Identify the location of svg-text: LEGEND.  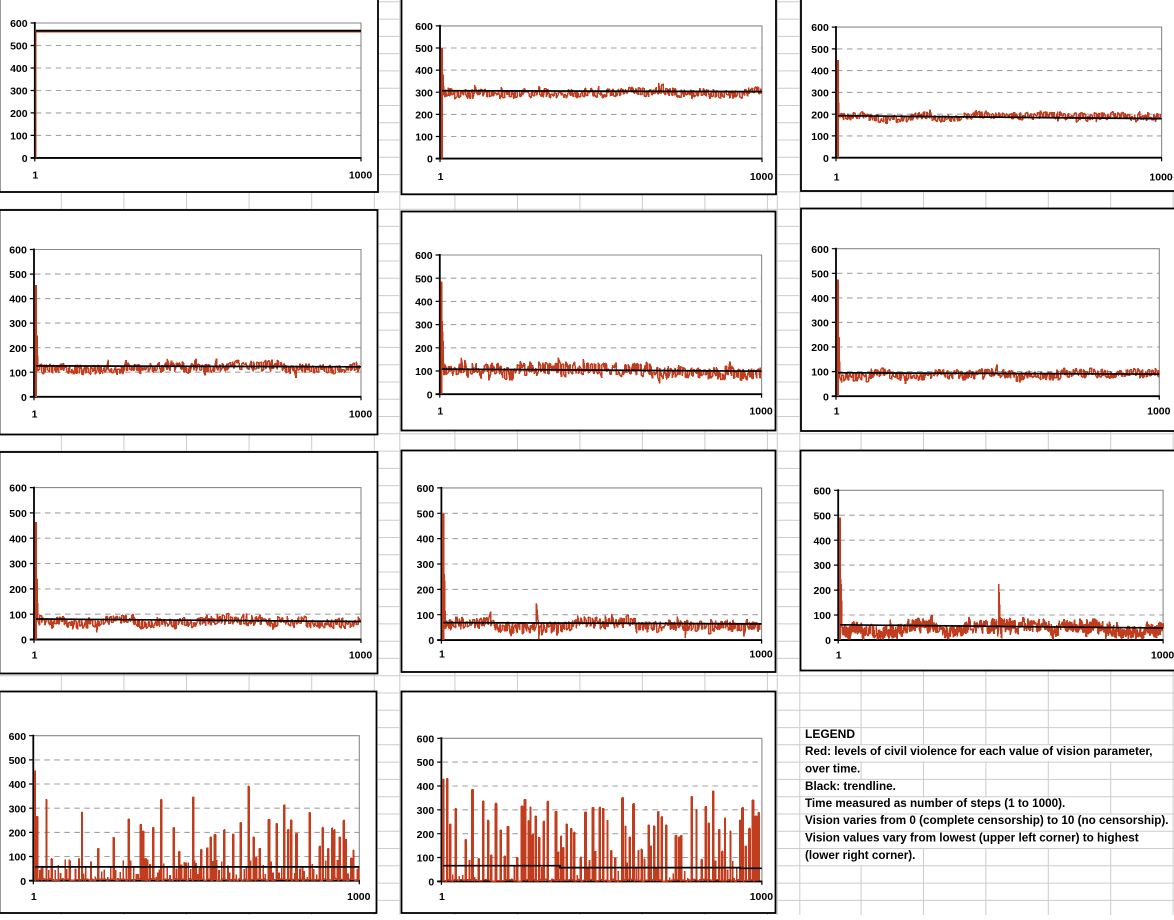
(830, 734).